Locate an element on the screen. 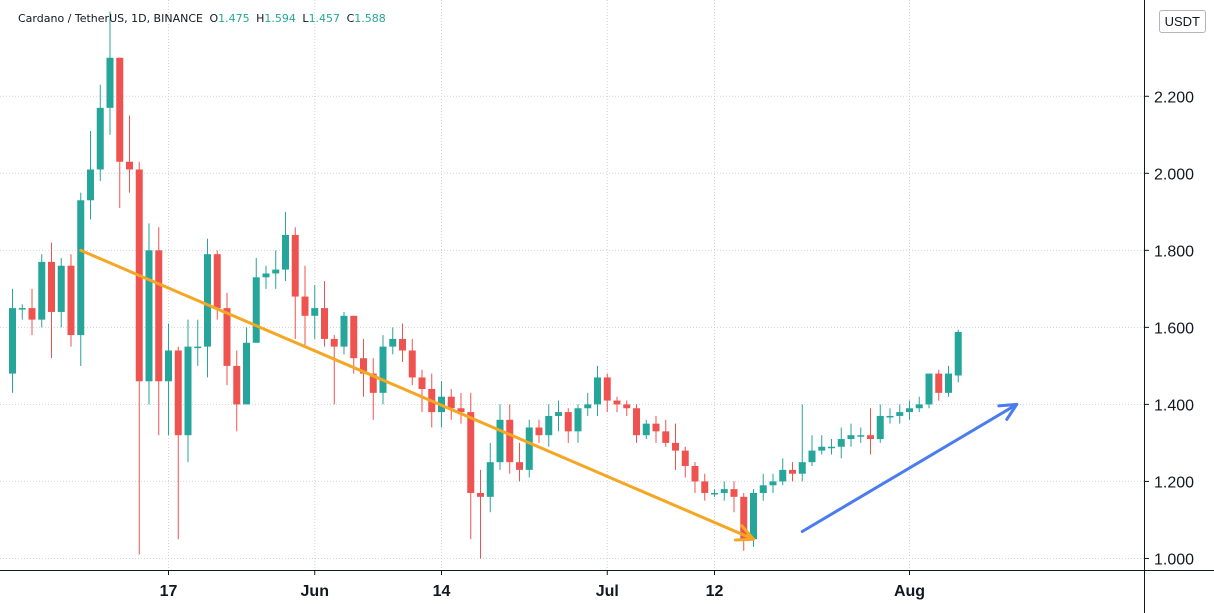 The height and width of the screenshot is (613, 1214). x-tick-label: 14 is located at coordinates (442, 591).